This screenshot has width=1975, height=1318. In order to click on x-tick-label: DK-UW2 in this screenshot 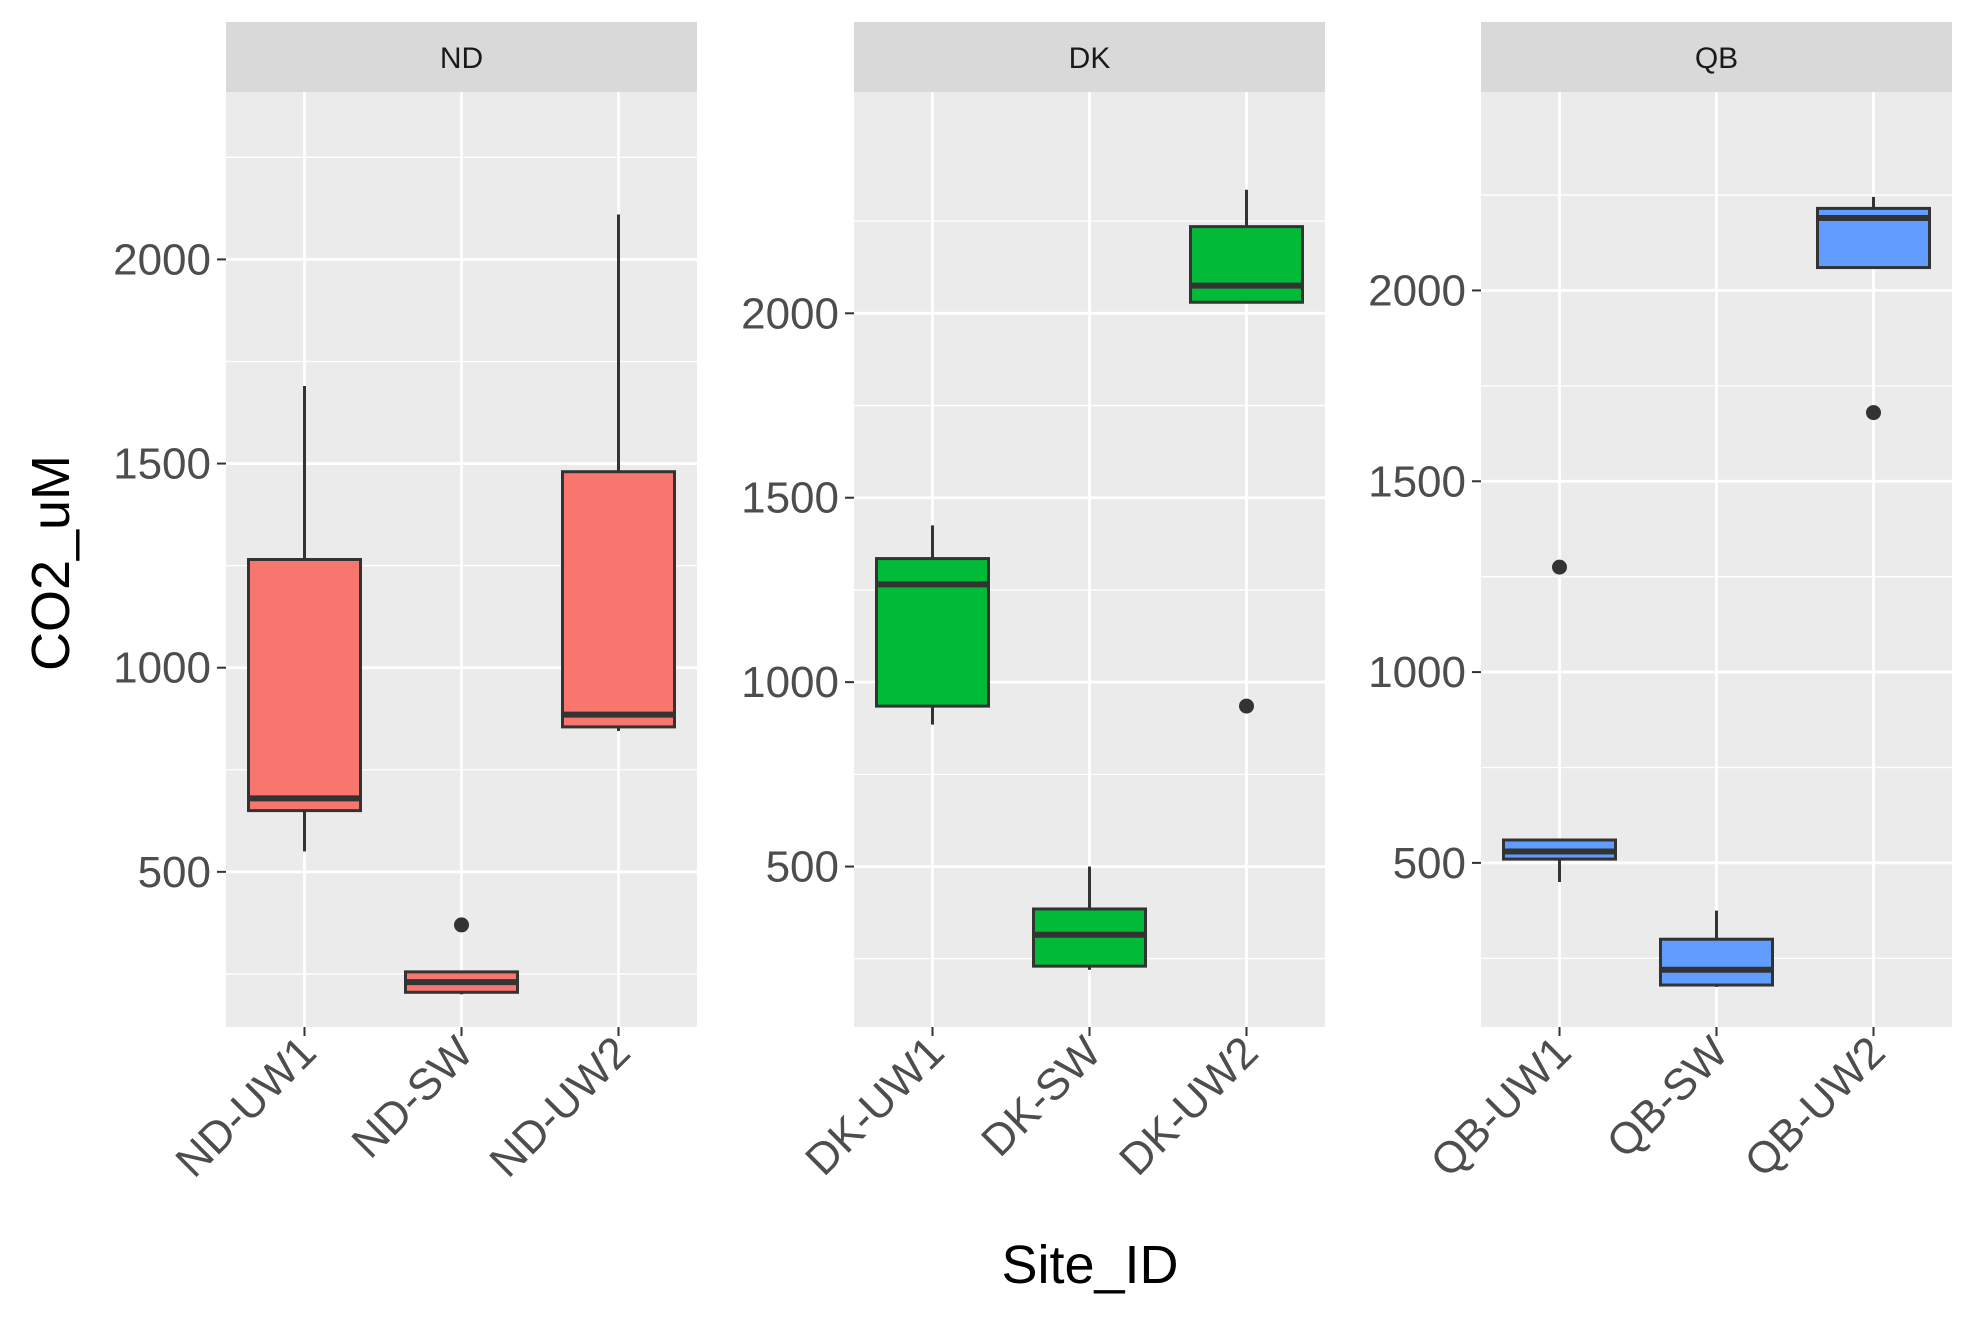, I will do `click(1188, 1105)`.